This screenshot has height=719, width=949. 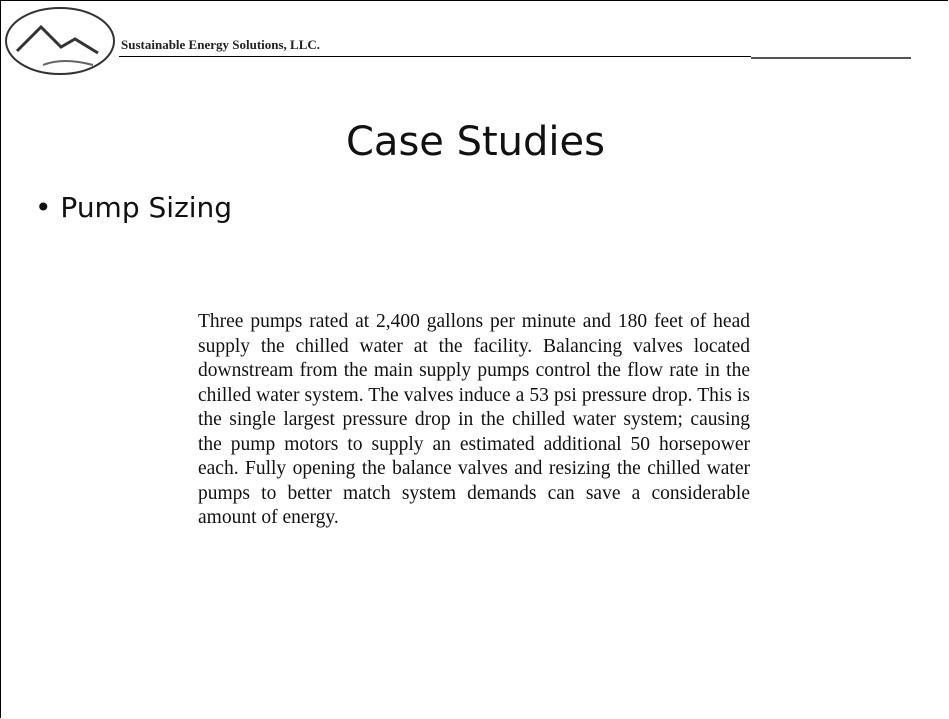 What do you see at coordinates (475, 142) in the screenshot?
I see `slide-title: Case Studies` at bounding box center [475, 142].